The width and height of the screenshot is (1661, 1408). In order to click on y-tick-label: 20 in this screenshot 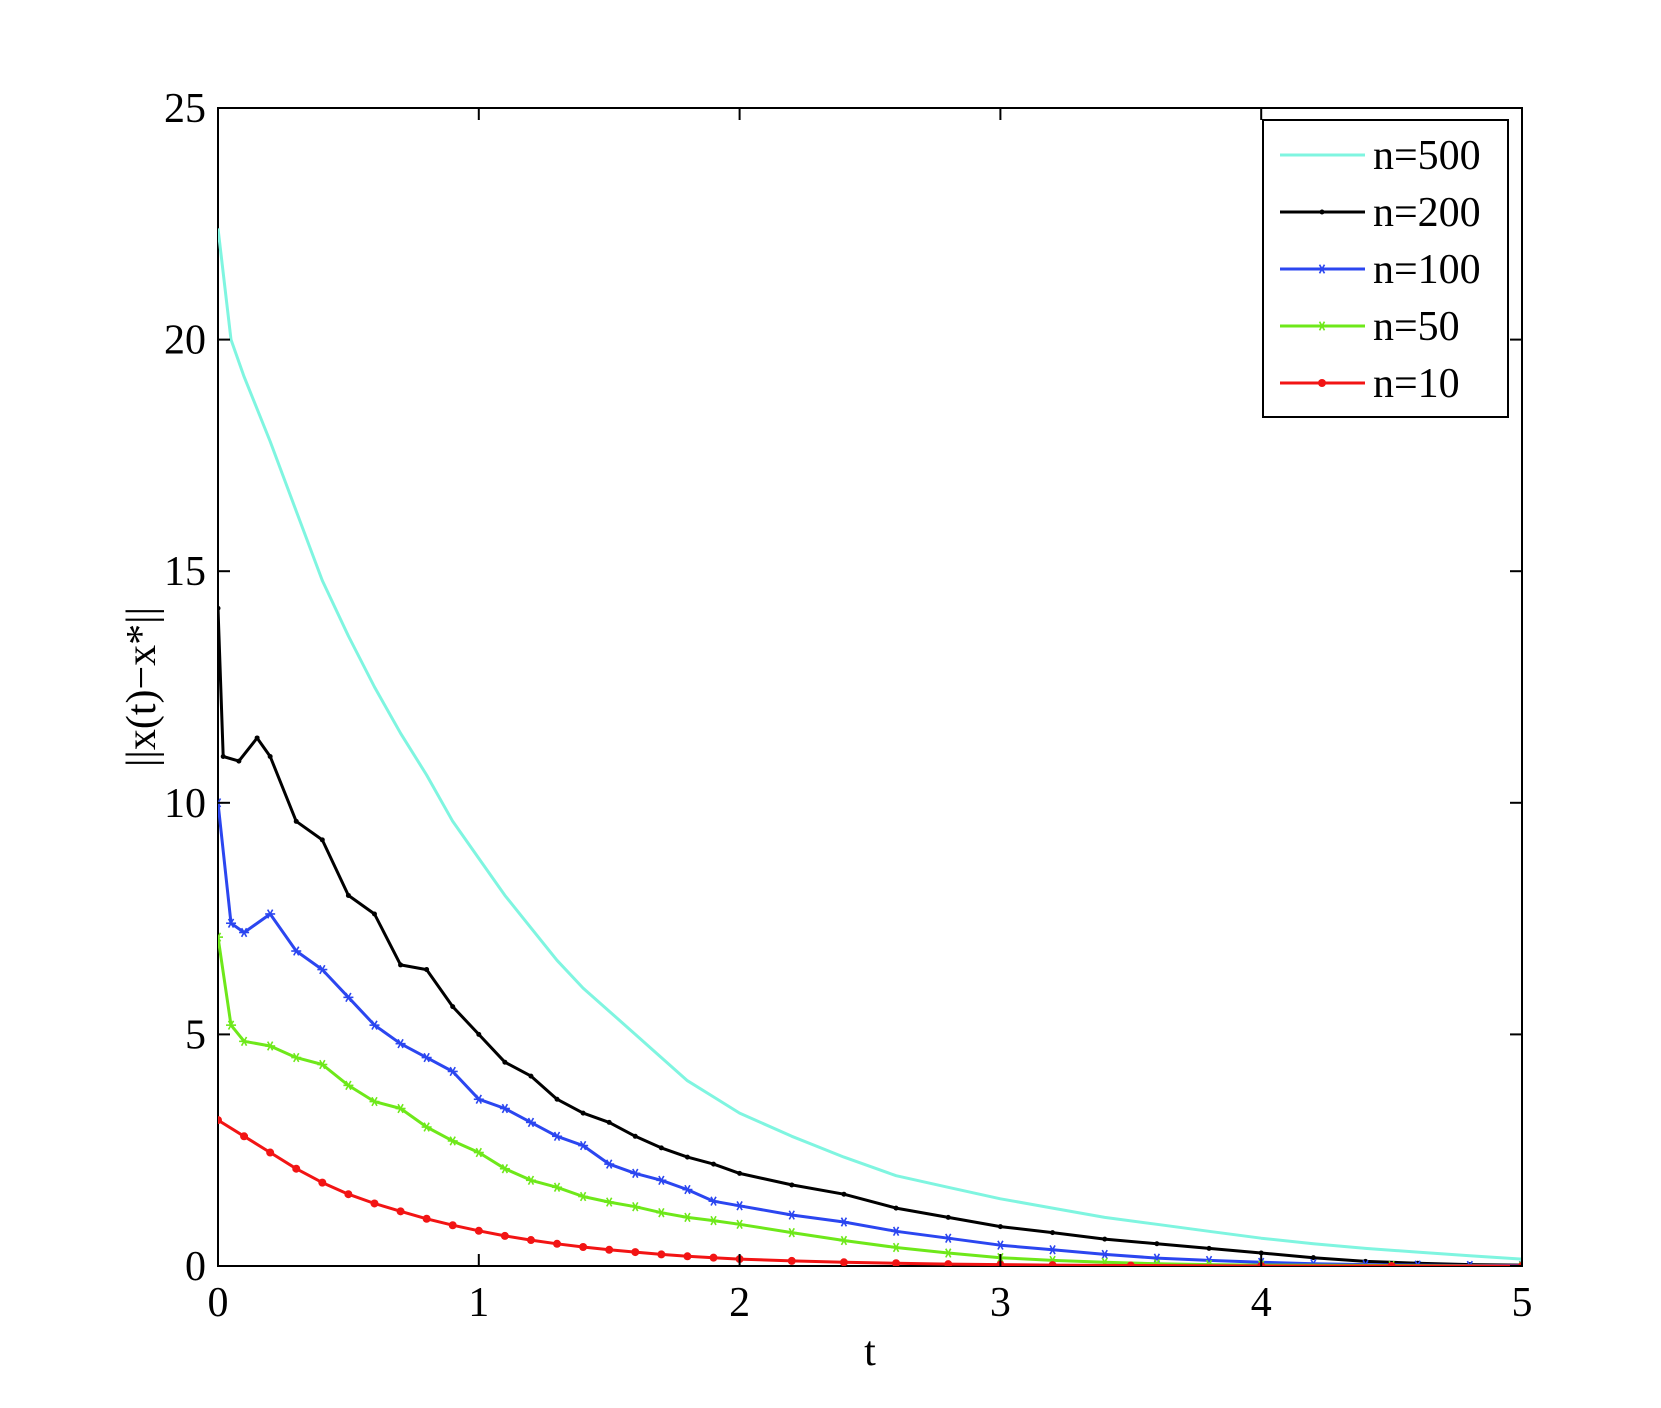, I will do `click(185, 341)`.